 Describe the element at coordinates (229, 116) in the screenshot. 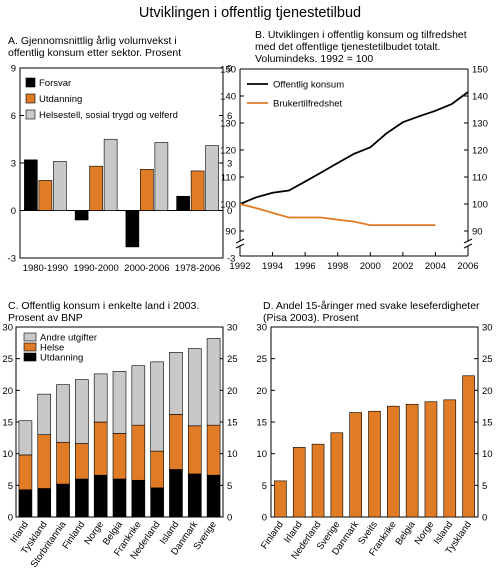

I see `panel-a-ytick-label-right: 6` at that location.